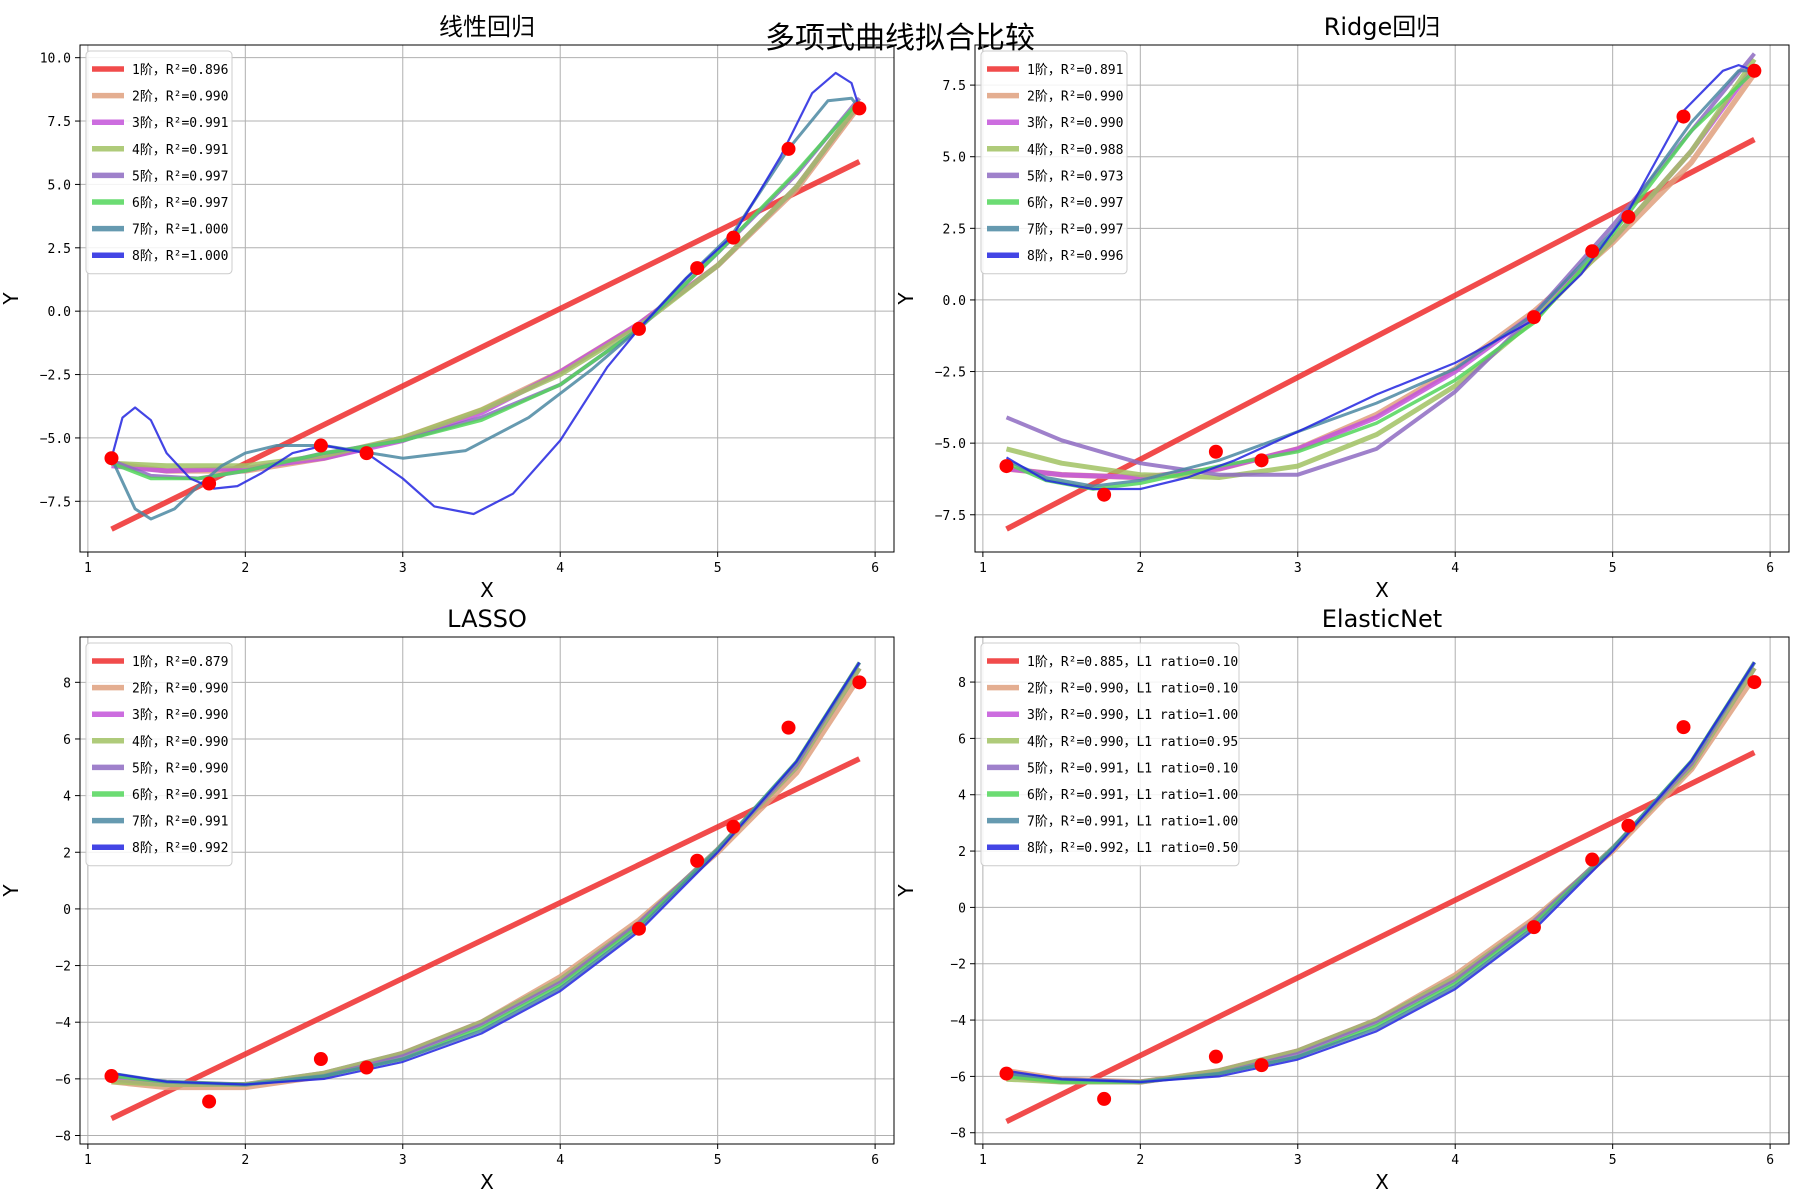 Image resolution: width=1800 pixels, height=1200 pixels. Describe the element at coordinates (1075, 256) in the screenshot. I see `legend-entry-label: 8阶，R²=0.996` at that location.